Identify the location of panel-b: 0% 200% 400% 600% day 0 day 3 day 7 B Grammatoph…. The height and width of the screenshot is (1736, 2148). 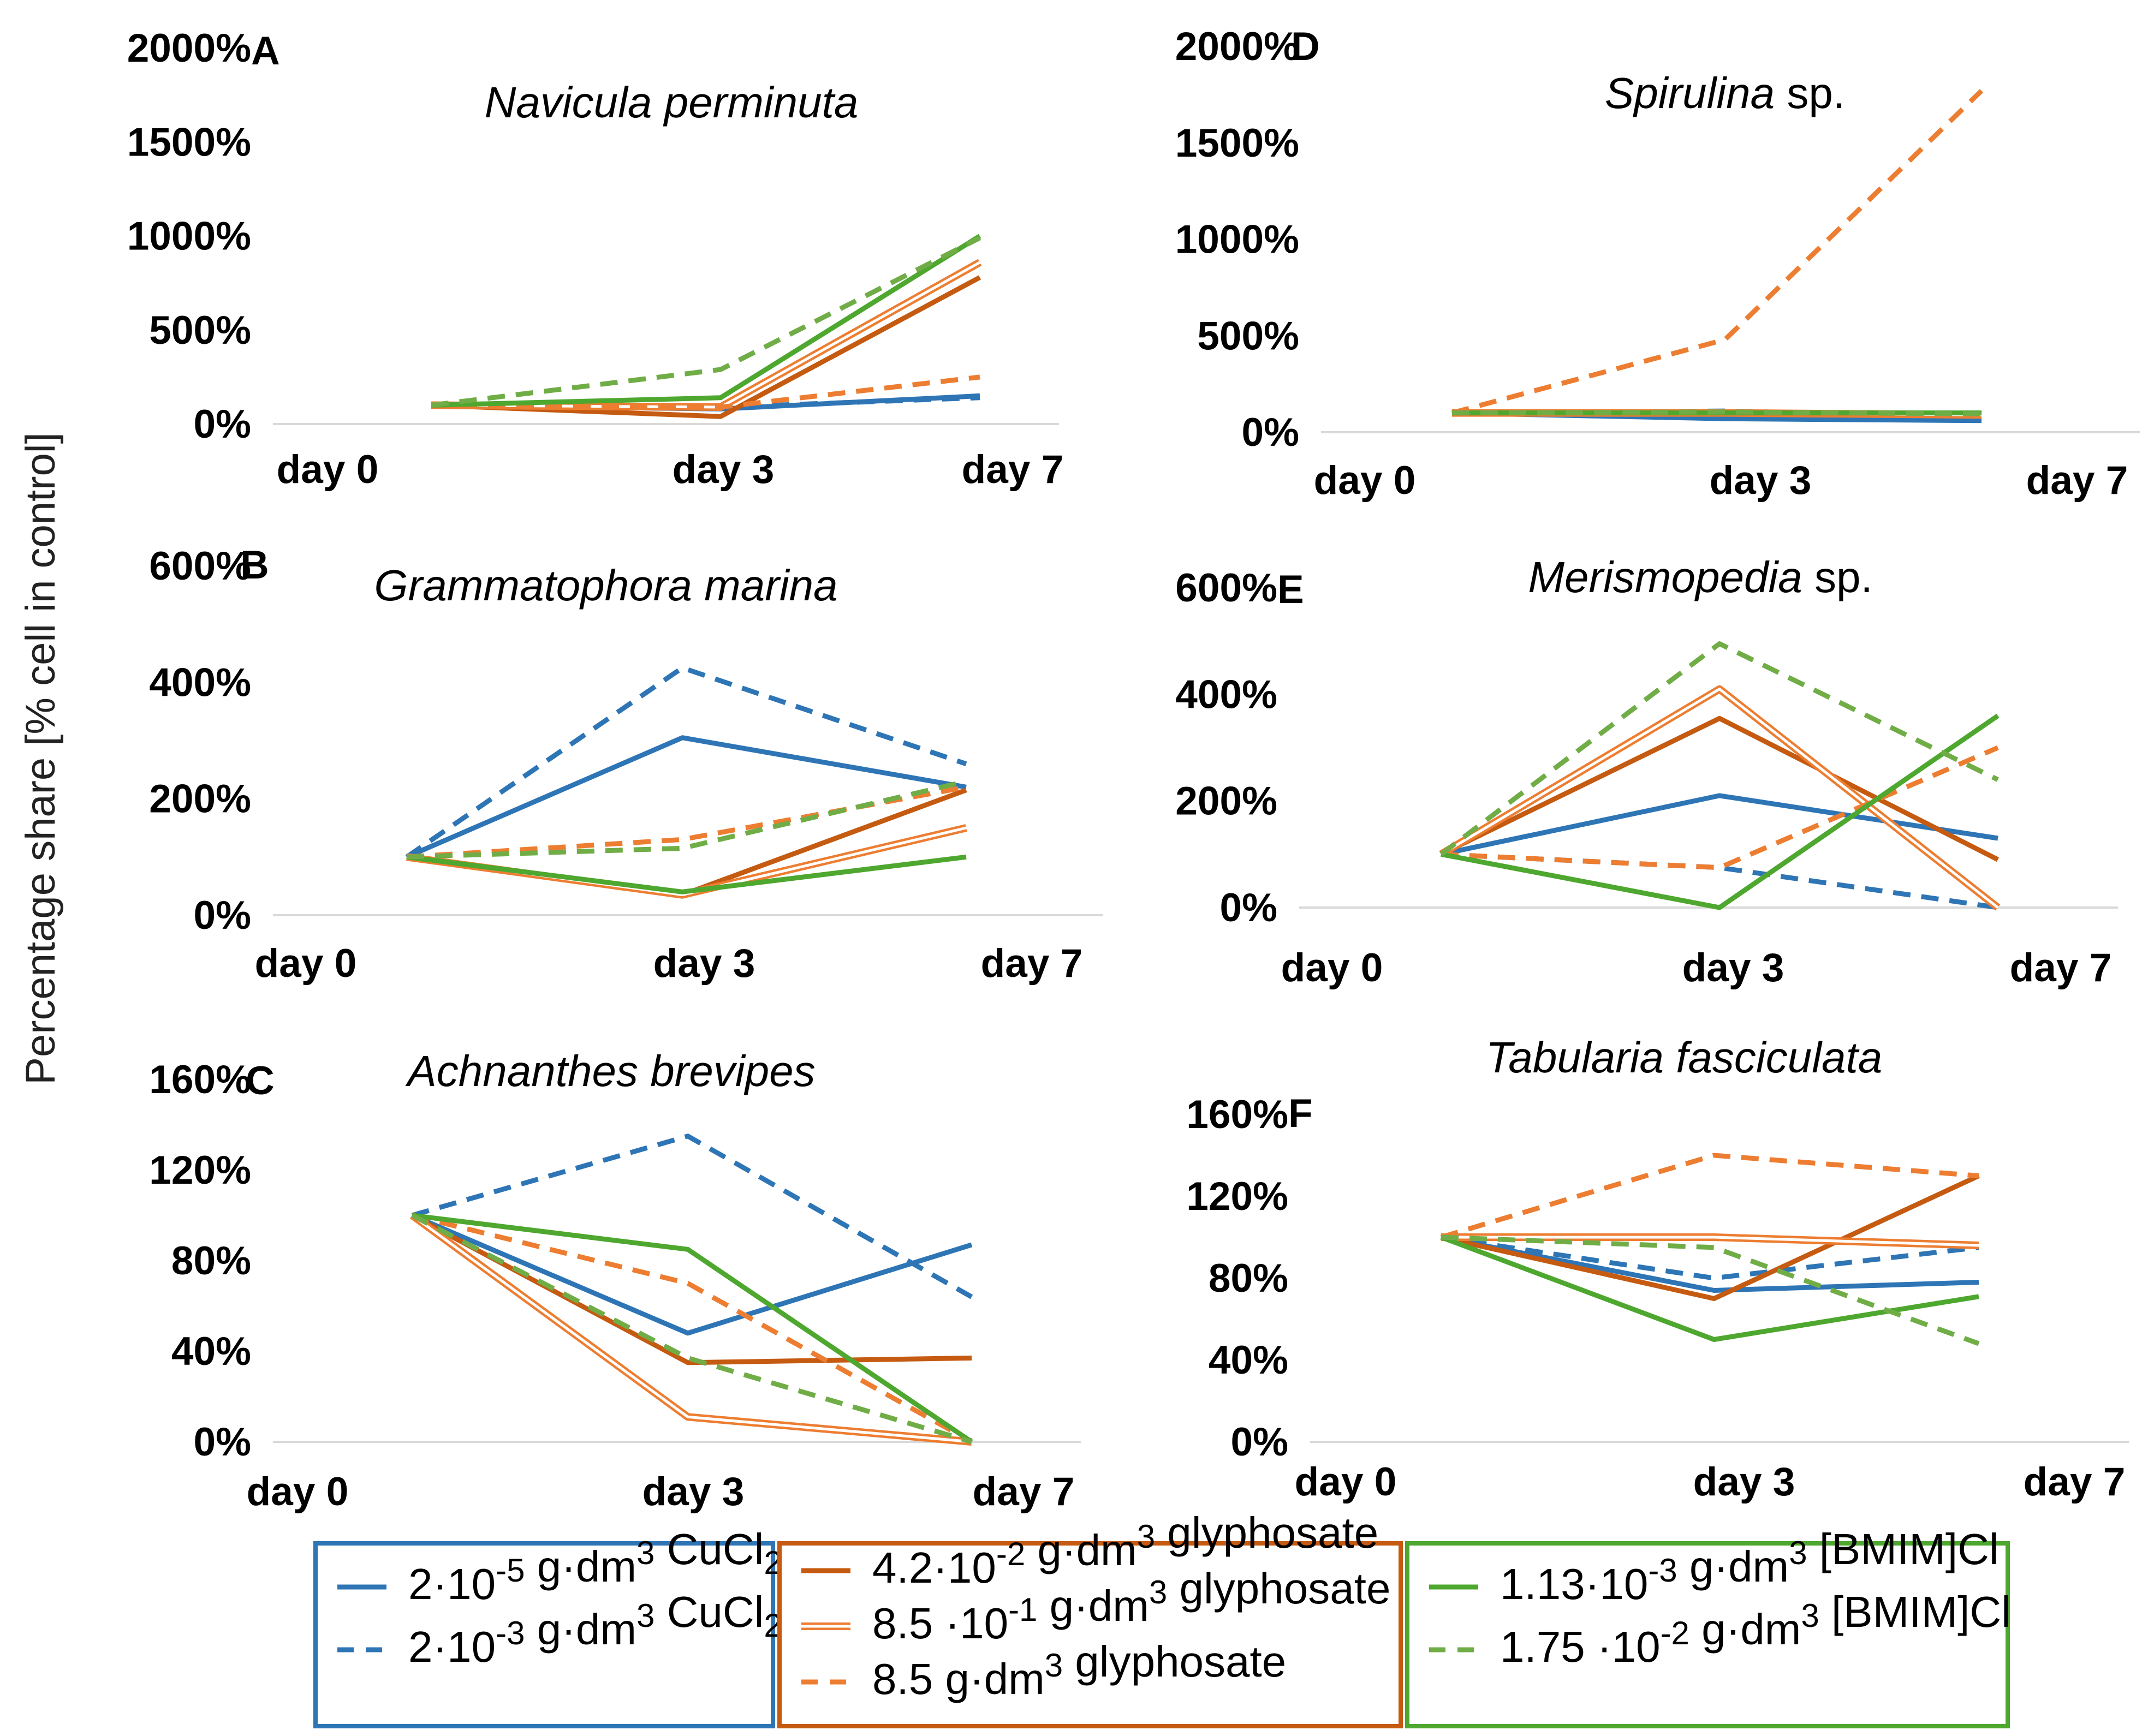
(626, 764).